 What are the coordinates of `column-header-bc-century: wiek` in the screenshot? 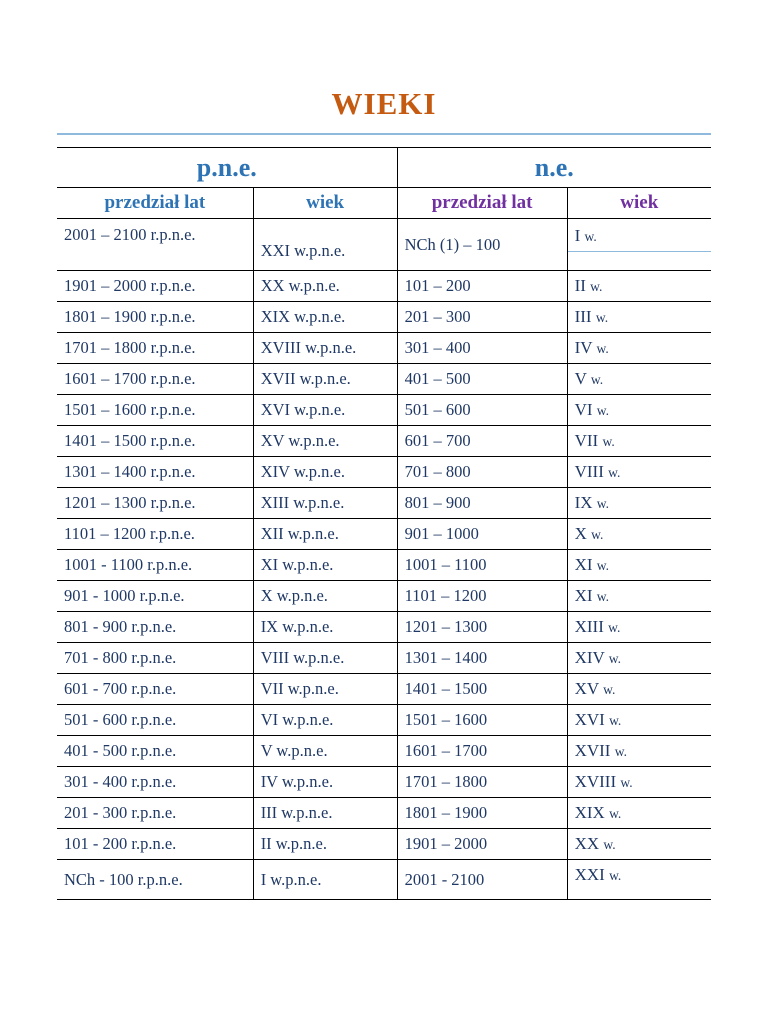 It's located at (325, 203).